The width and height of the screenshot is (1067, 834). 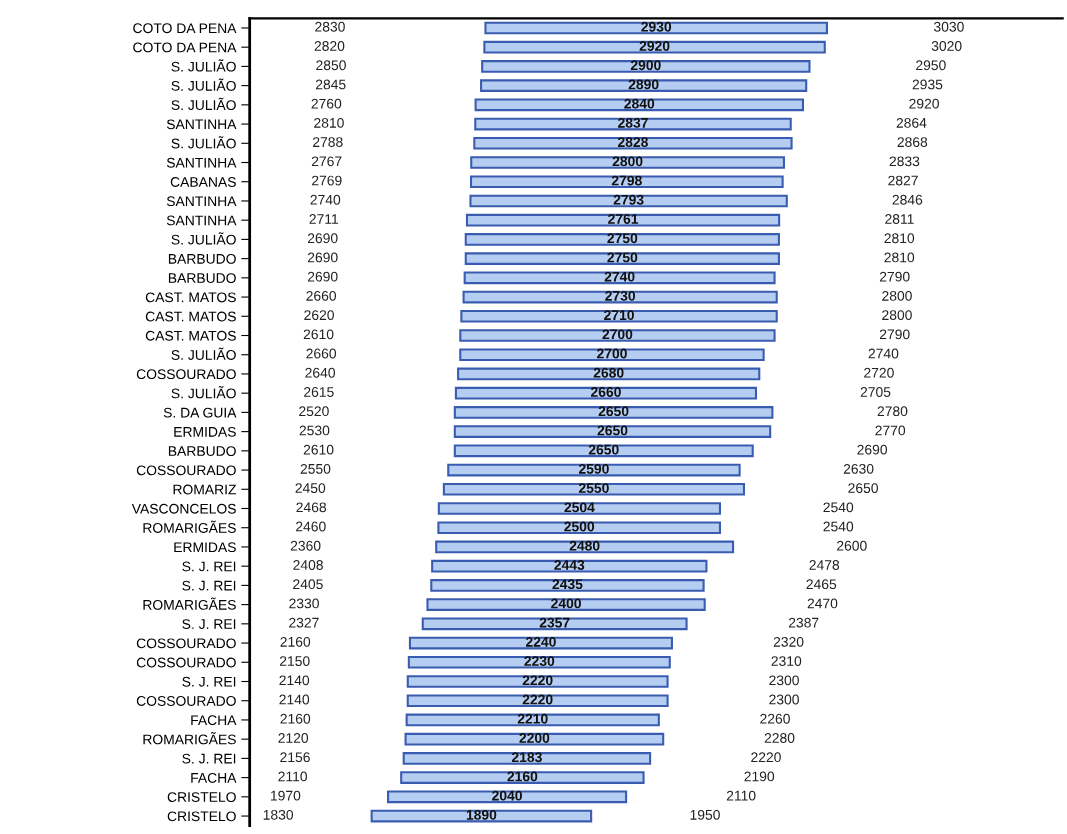 I want to click on data-label: 2443, so click(x=569, y=565).